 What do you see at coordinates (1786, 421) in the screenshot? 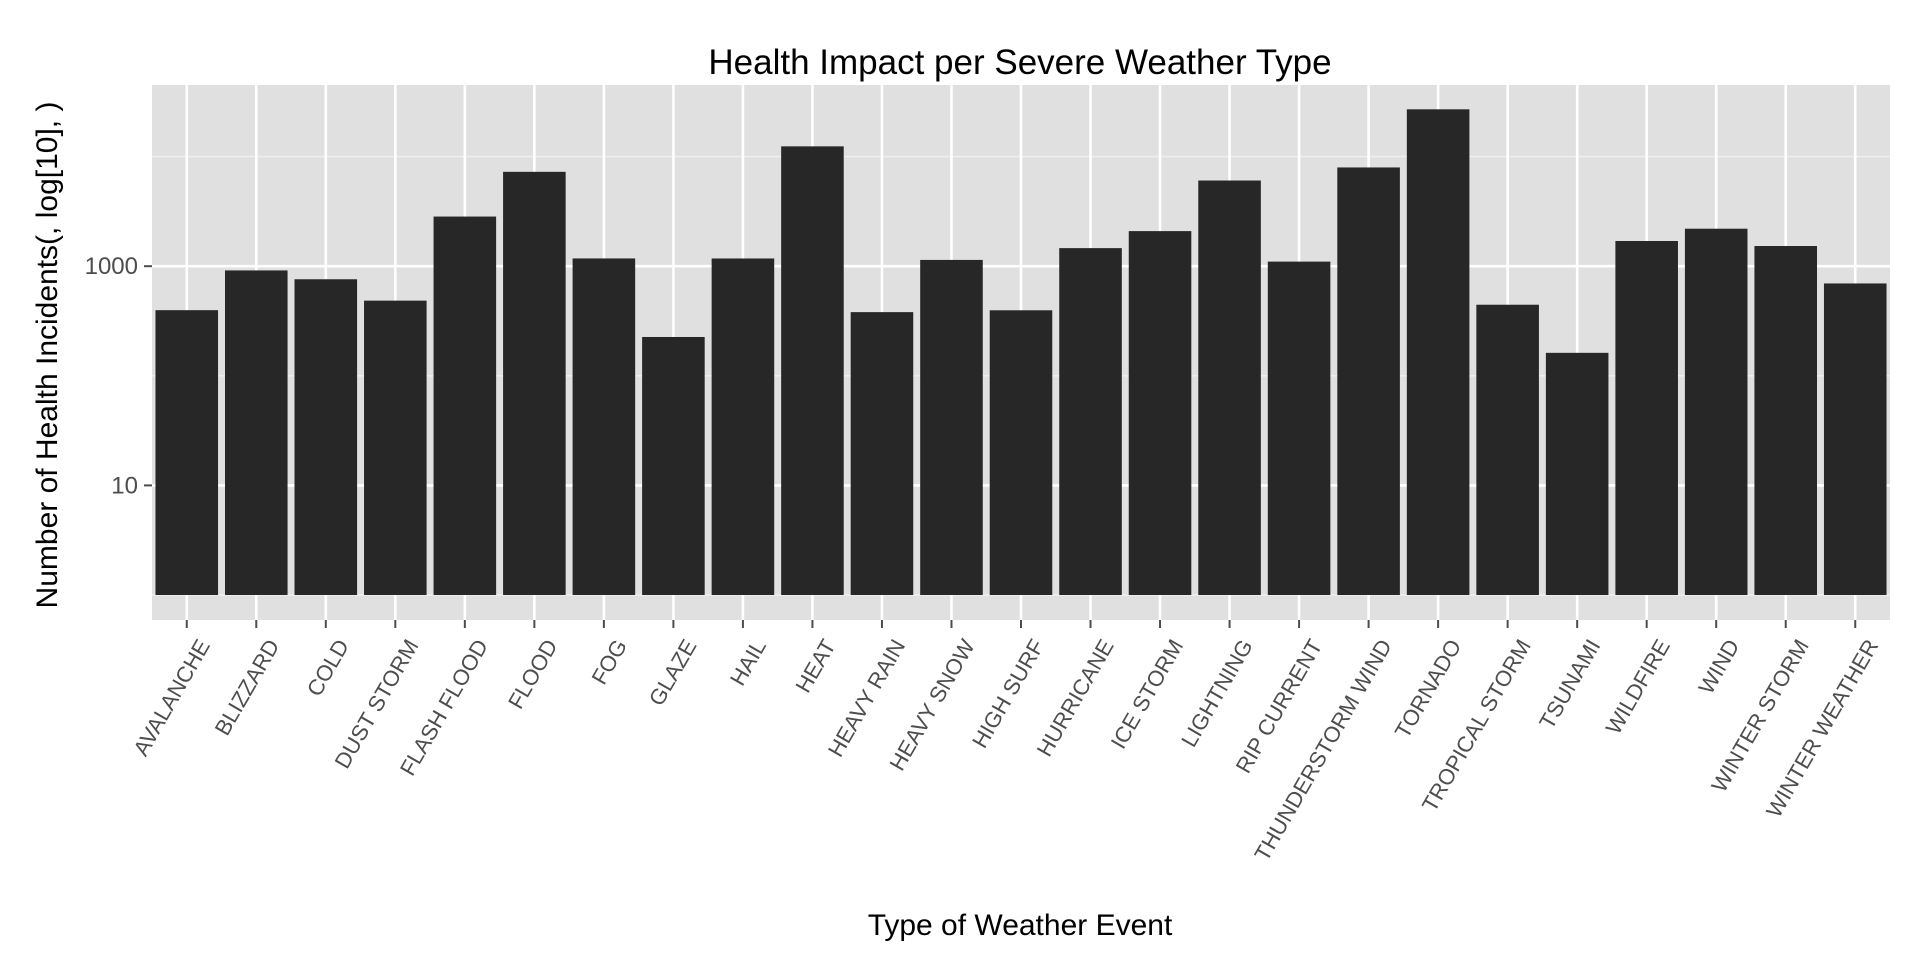
I see `bar-winter-storm` at bounding box center [1786, 421].